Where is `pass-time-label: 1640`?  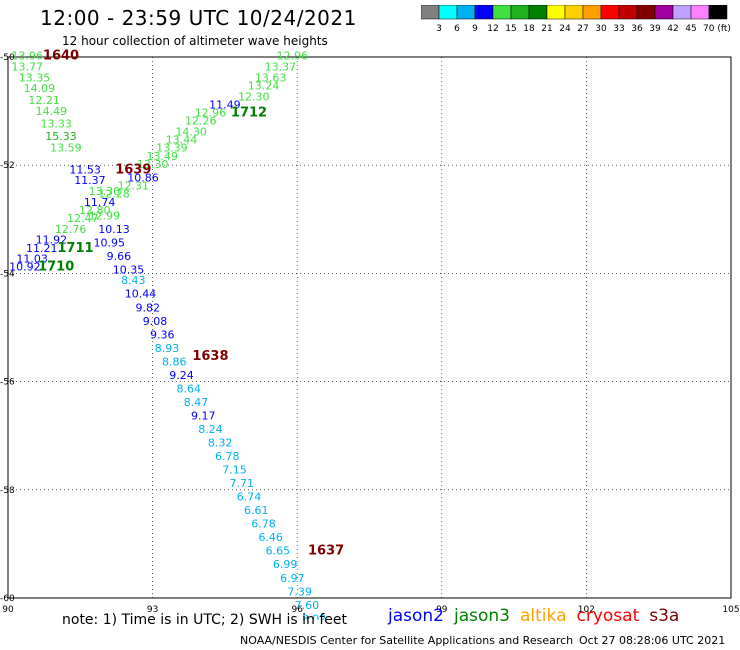 pass-time-label: 1640 is located at coordinates (61, 56).